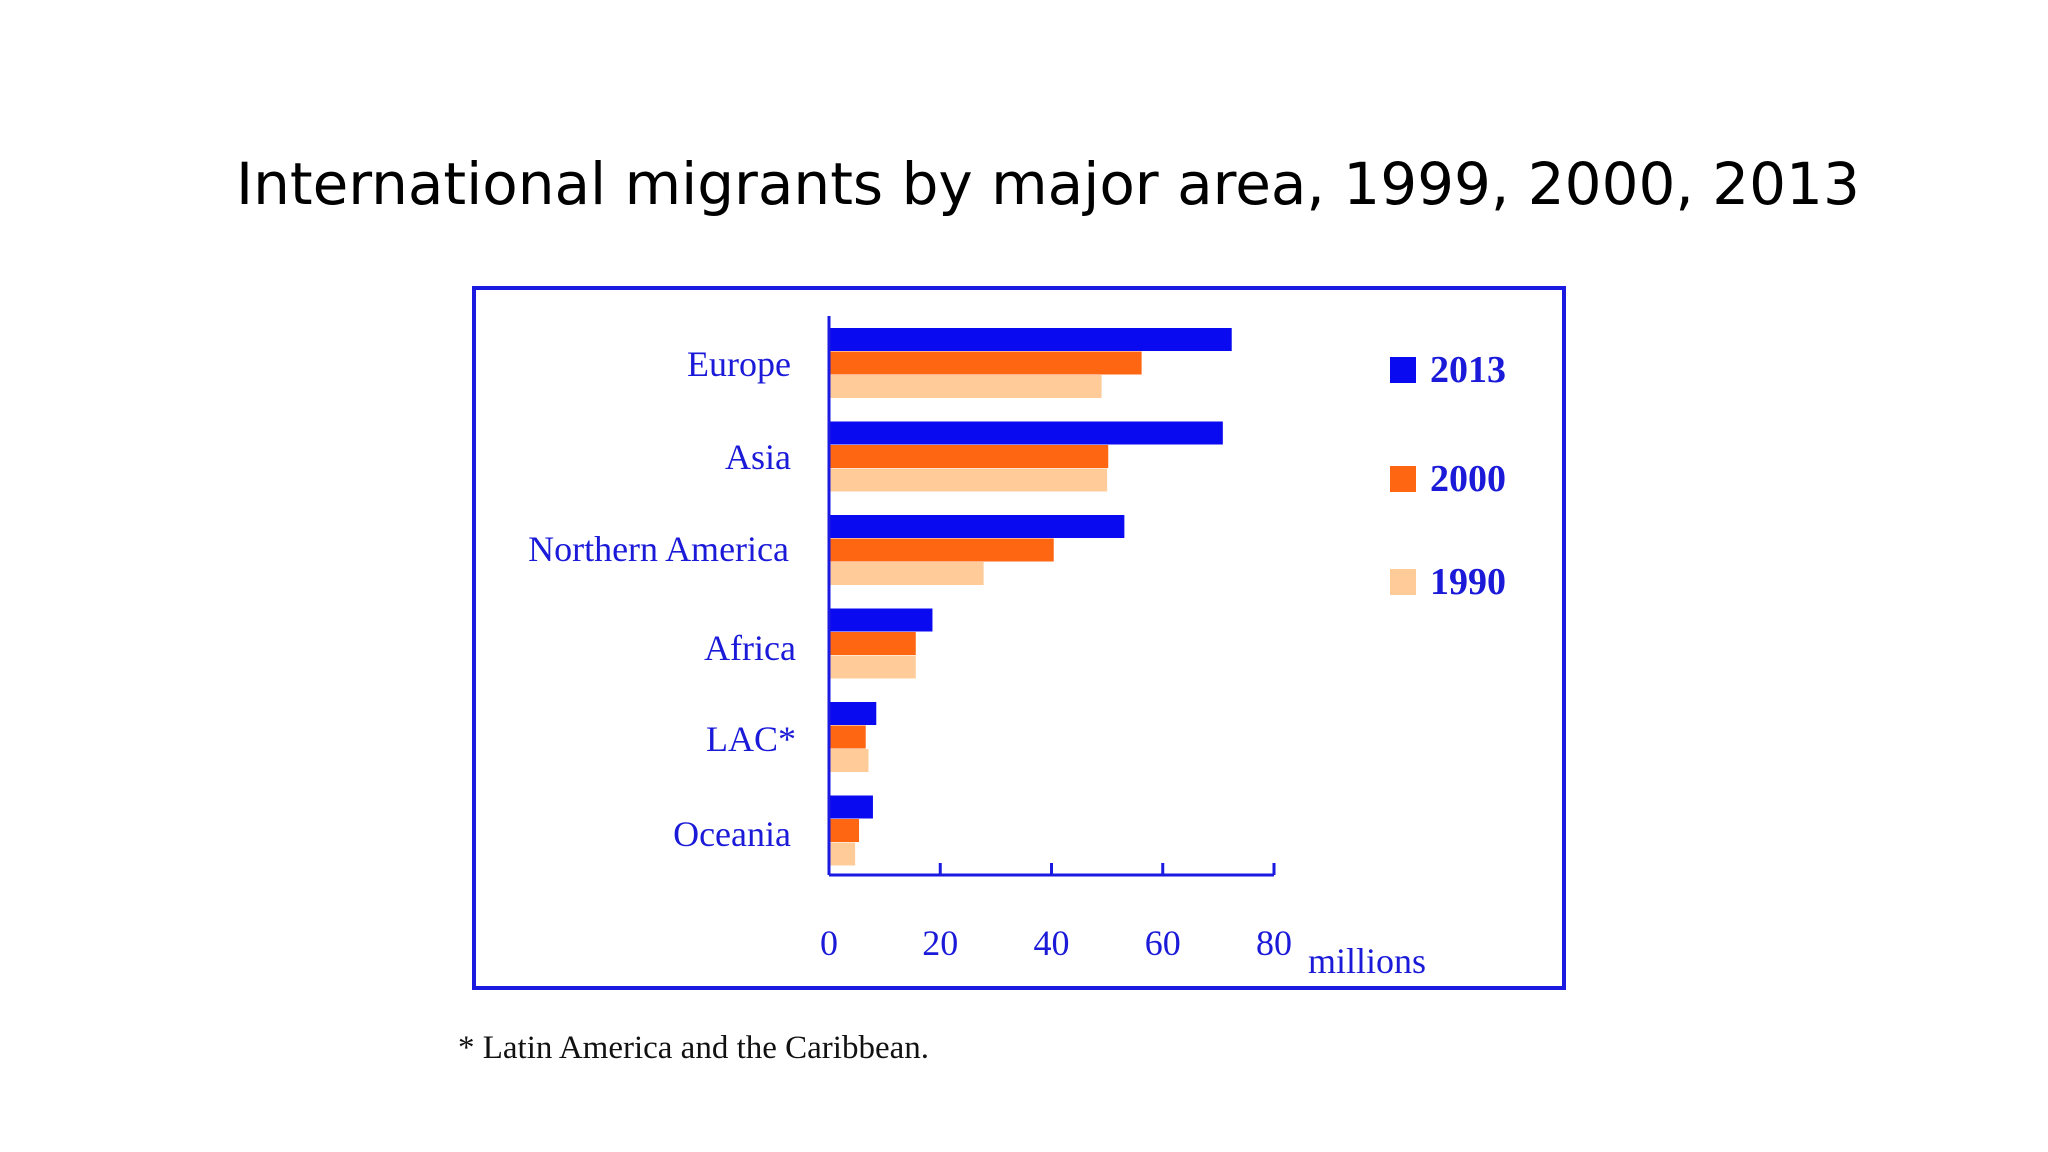 Image resolution: width=2048 pixels, height=1152 pixels. I want to click on bar-africa-2013, so click(881, 620).